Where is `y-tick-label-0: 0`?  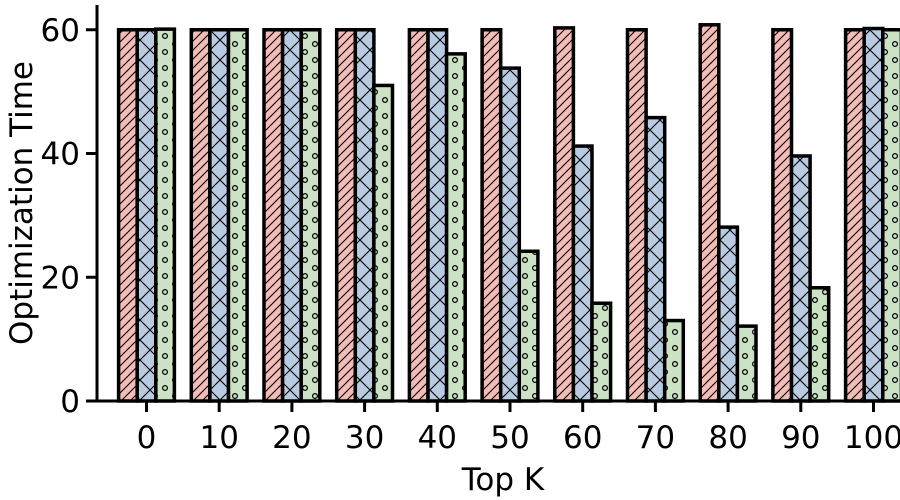
y-tick-label-0: 0 is located at coordinates (70, 402).